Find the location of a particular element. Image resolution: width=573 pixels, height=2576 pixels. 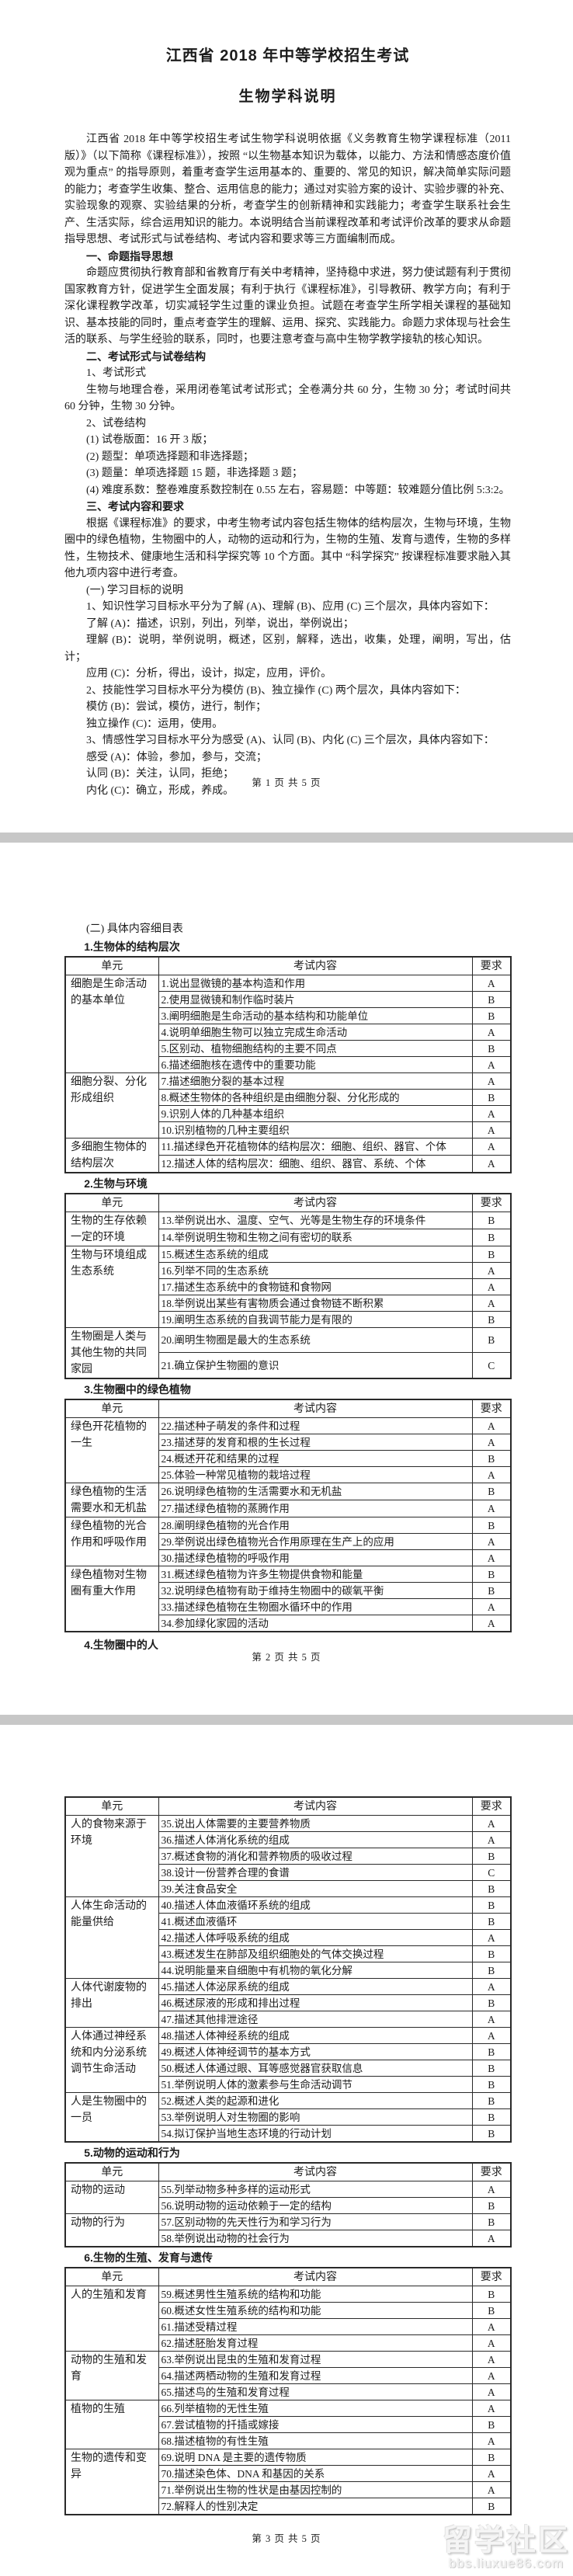

content-cell: 45.描述人体泌尿系统的组成 is located at coordinates (315, 1986).